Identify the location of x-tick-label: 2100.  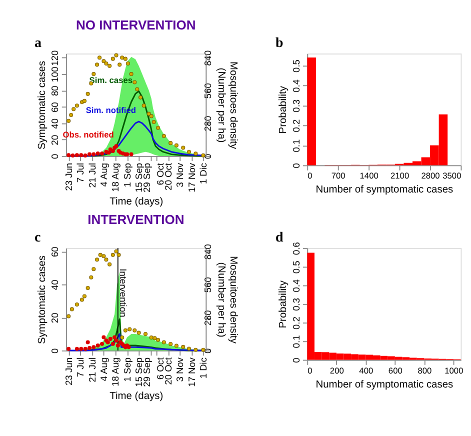
(400, 175).